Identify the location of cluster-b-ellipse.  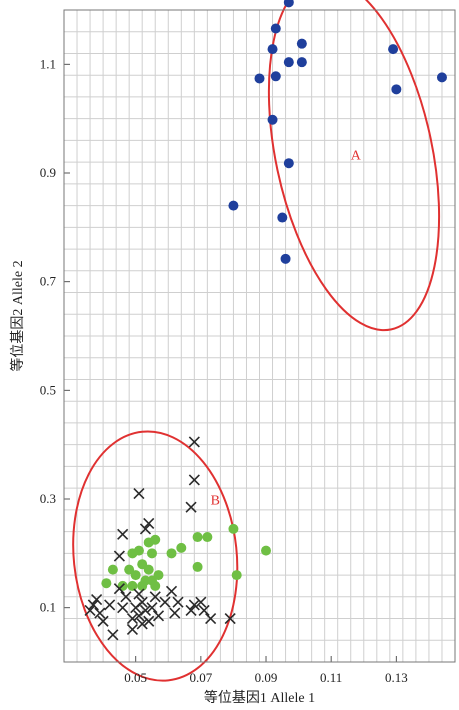
(155, 556).